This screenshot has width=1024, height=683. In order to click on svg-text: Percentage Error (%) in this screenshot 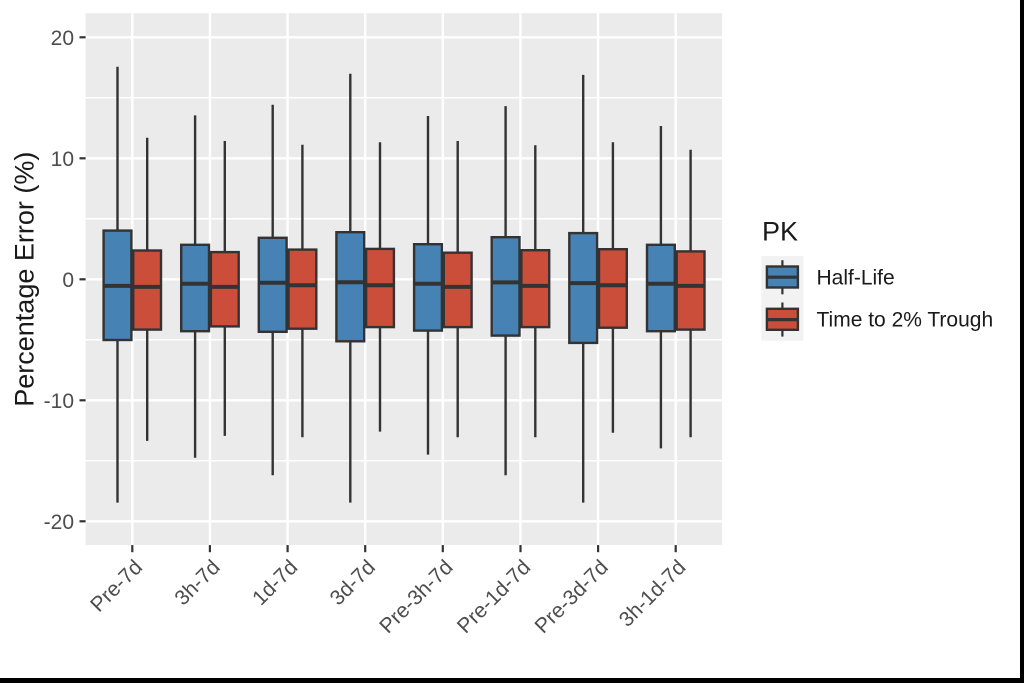, I will do `click(25, 279)`.